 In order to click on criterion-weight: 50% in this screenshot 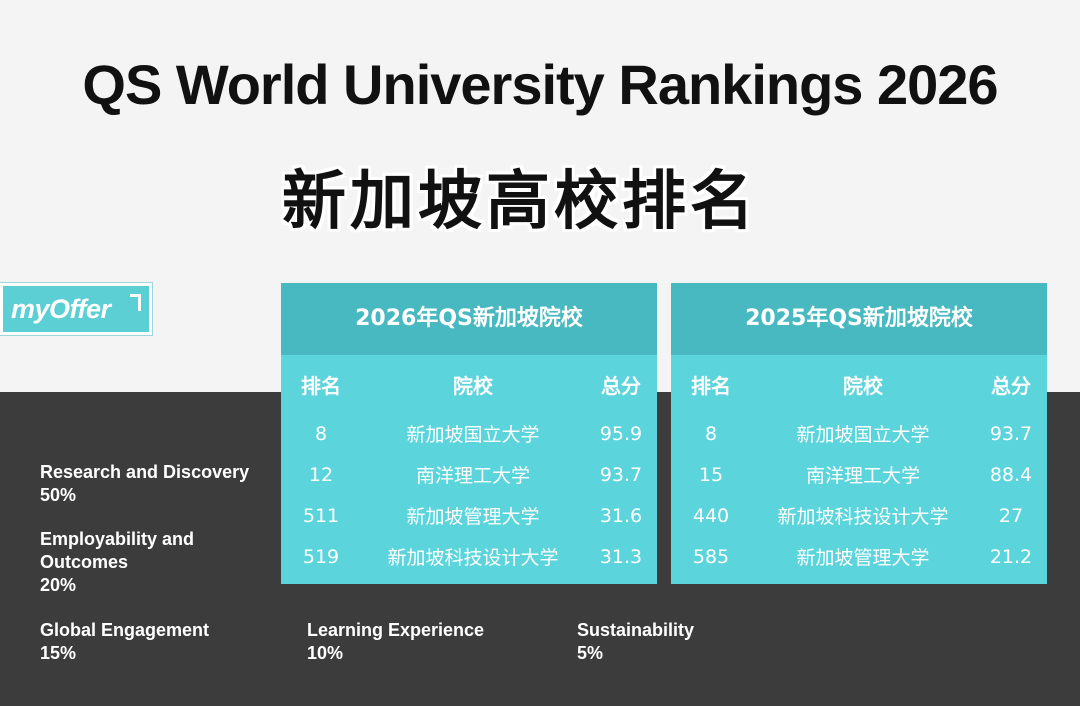, I will do `click(58, 495)`.